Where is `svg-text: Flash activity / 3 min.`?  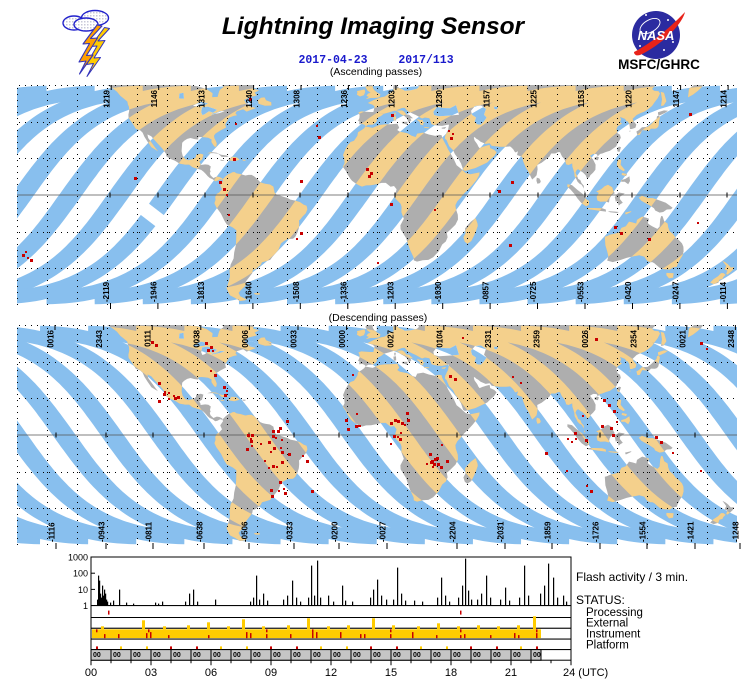 svg-text: Flash activity / 3 min. is located at coordinates (632, 577).